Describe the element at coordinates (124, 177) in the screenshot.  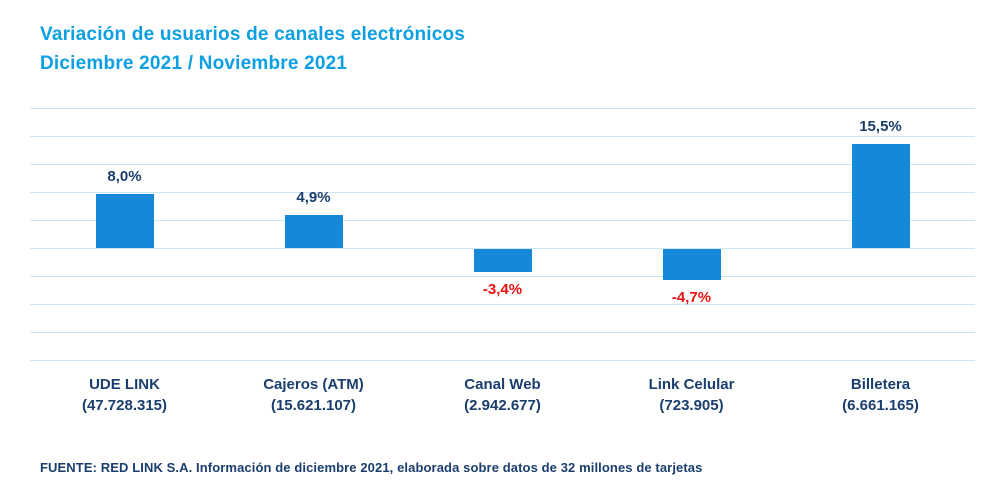
I see `value-label: 8,0%` at that location.